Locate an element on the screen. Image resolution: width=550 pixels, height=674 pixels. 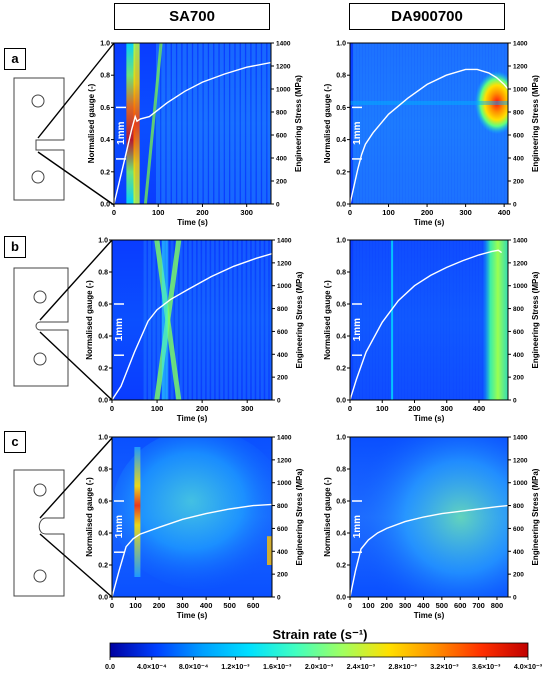
colorbar-tick-label: 1.2×10⁻³ is located at coordinates (235, 666).